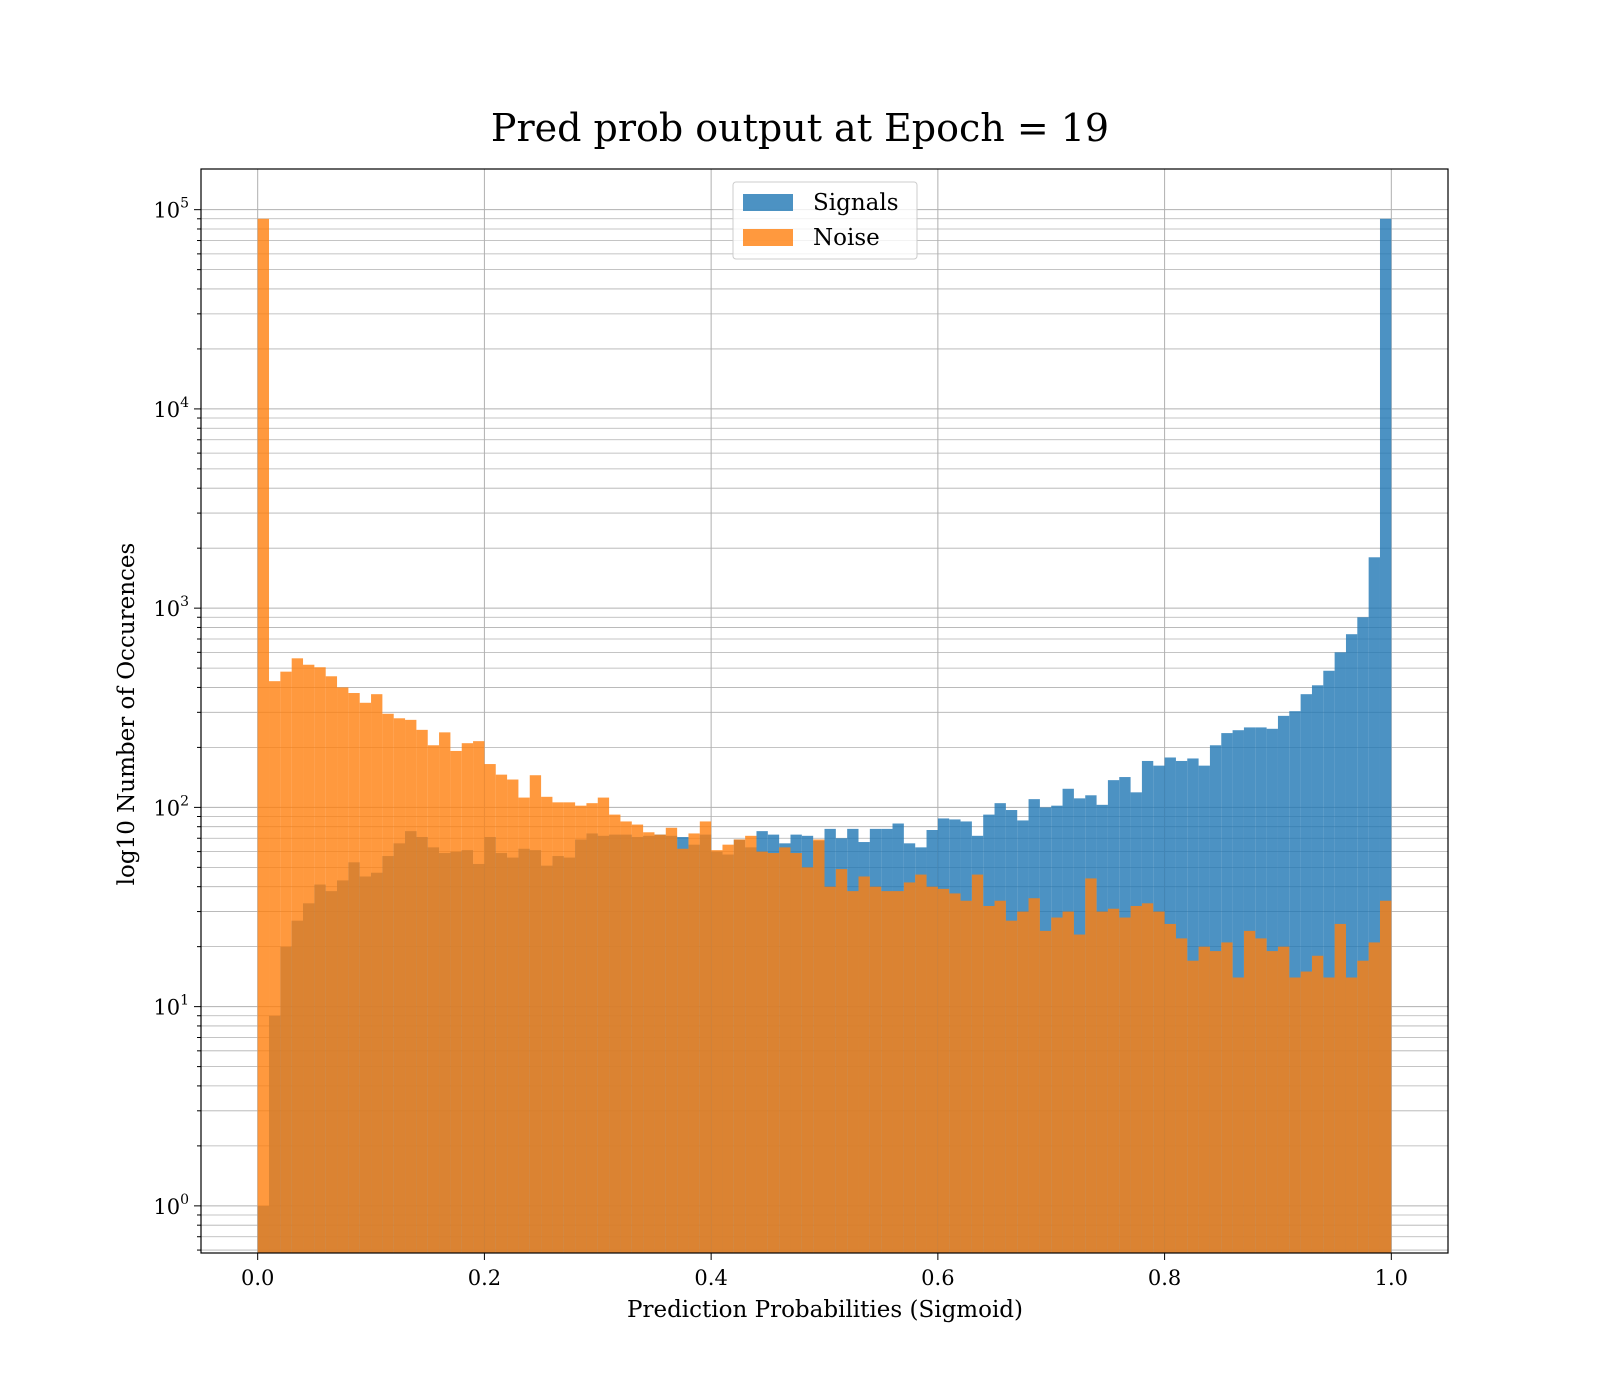 This screenshot has height=1400, width=1600. What do you see at coordinates (184, 403) in the screenshot?
I see `y-tick-exponent: 4` at bounding box center [184, 403].